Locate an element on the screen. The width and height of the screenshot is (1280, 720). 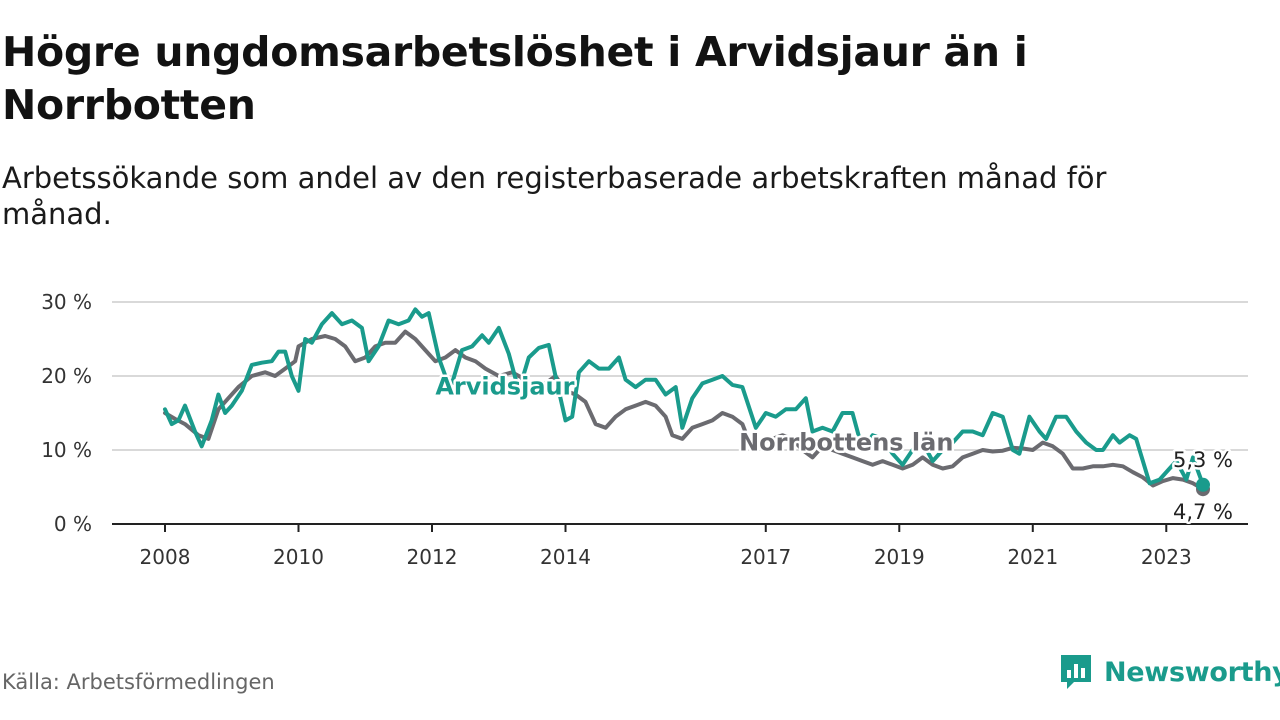
brand-logo: Newsworthy is located at coordinates (1169, 672).